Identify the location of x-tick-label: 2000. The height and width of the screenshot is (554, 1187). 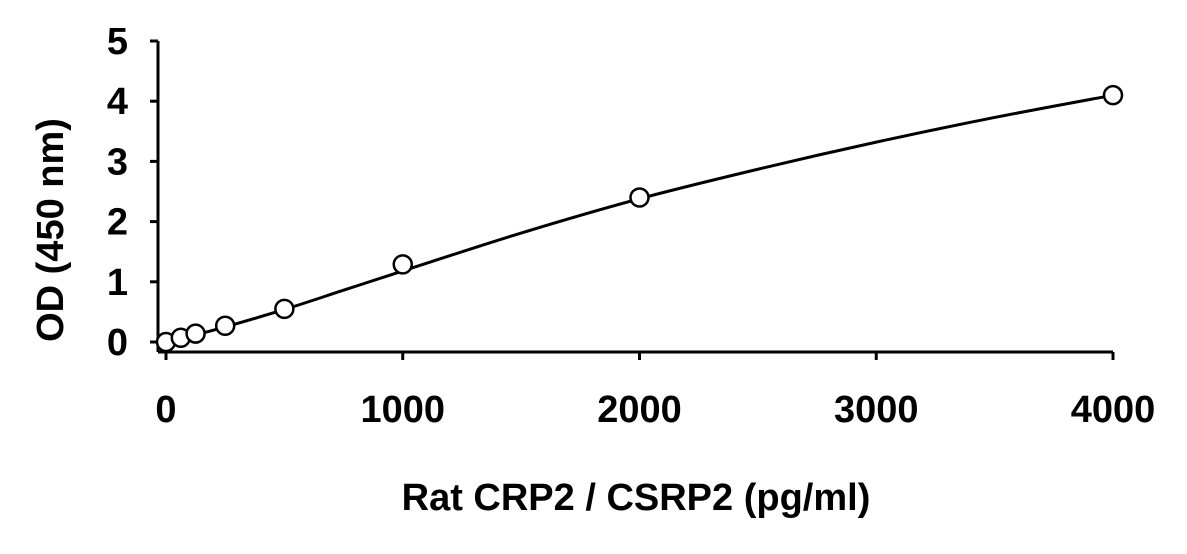
(639, 410).